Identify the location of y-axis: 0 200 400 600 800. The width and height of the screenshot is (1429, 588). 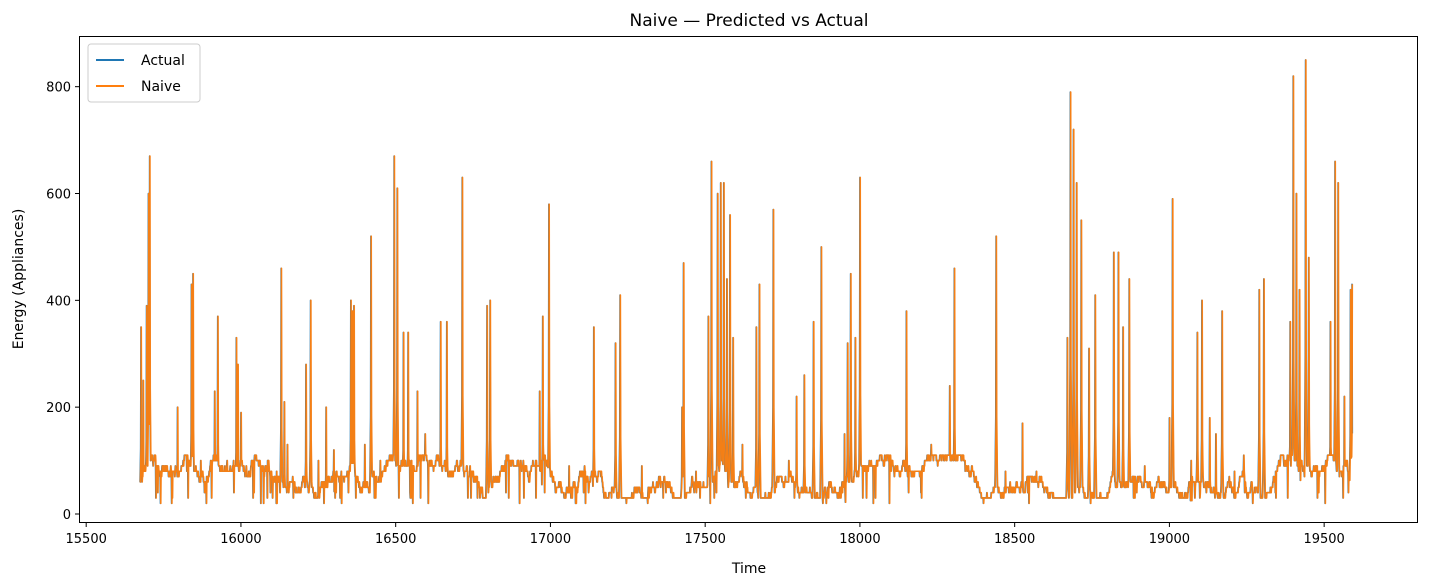
(63, 302).